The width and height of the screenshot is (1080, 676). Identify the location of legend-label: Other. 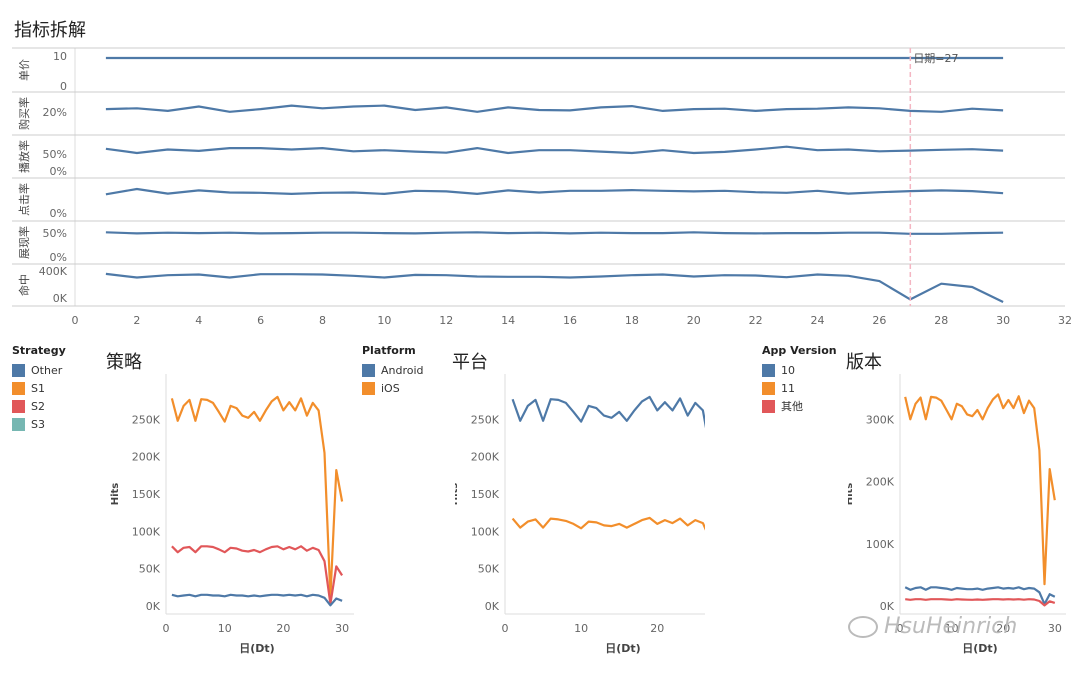
(47, 370).